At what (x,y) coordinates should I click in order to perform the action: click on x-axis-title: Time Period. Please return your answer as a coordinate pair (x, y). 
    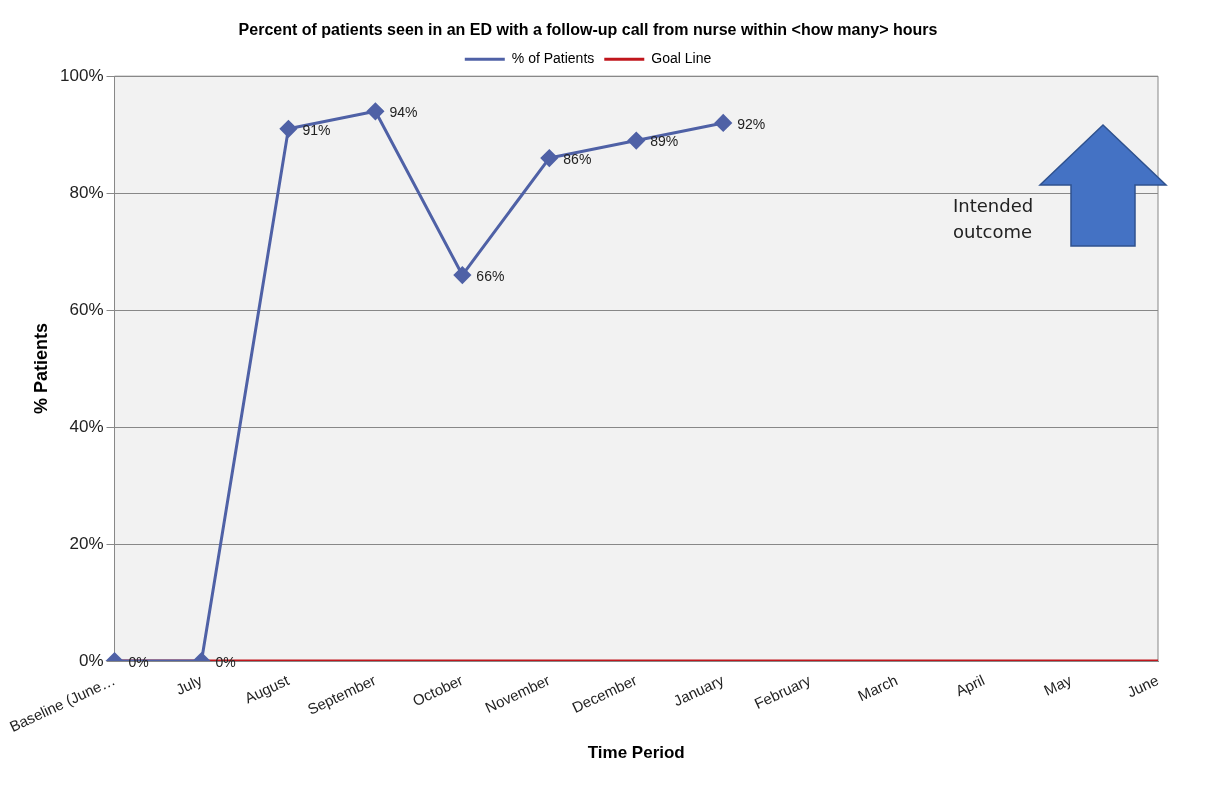
    Looking at the image, I should click on (636, 753).